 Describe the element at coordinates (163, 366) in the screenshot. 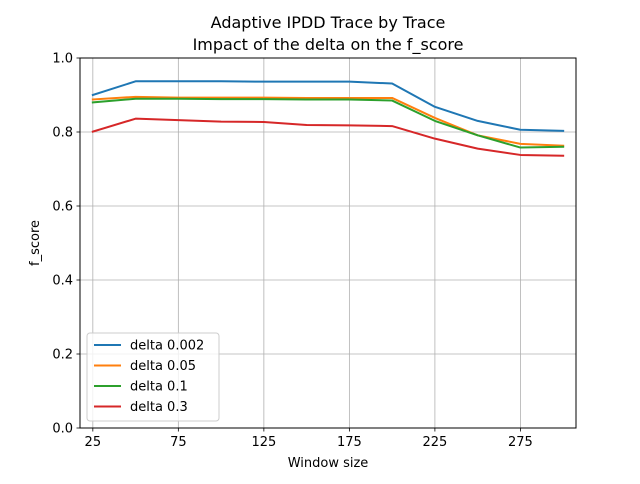

I see `legend-label: delta 0.05` at that location.